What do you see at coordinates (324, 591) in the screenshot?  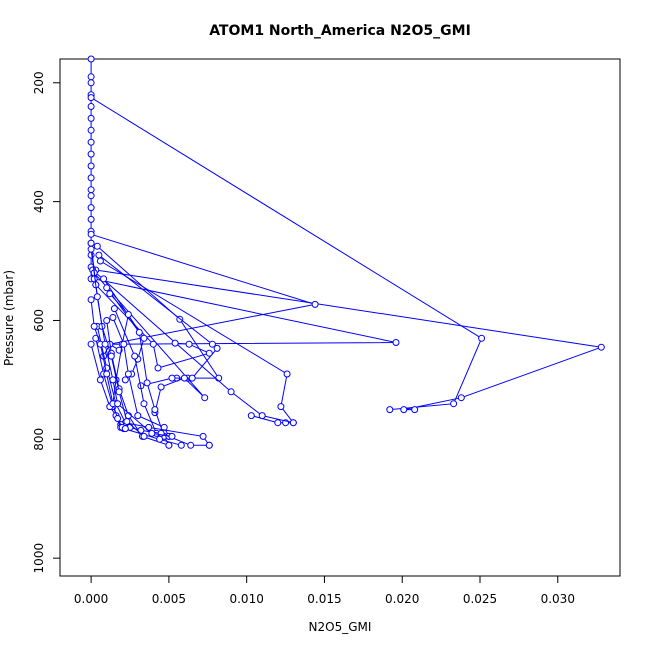 I see `x-axis: 0.000 0.005 0.010 0.015 0.020 0.025 0.030` at bounding box center [324, 591].